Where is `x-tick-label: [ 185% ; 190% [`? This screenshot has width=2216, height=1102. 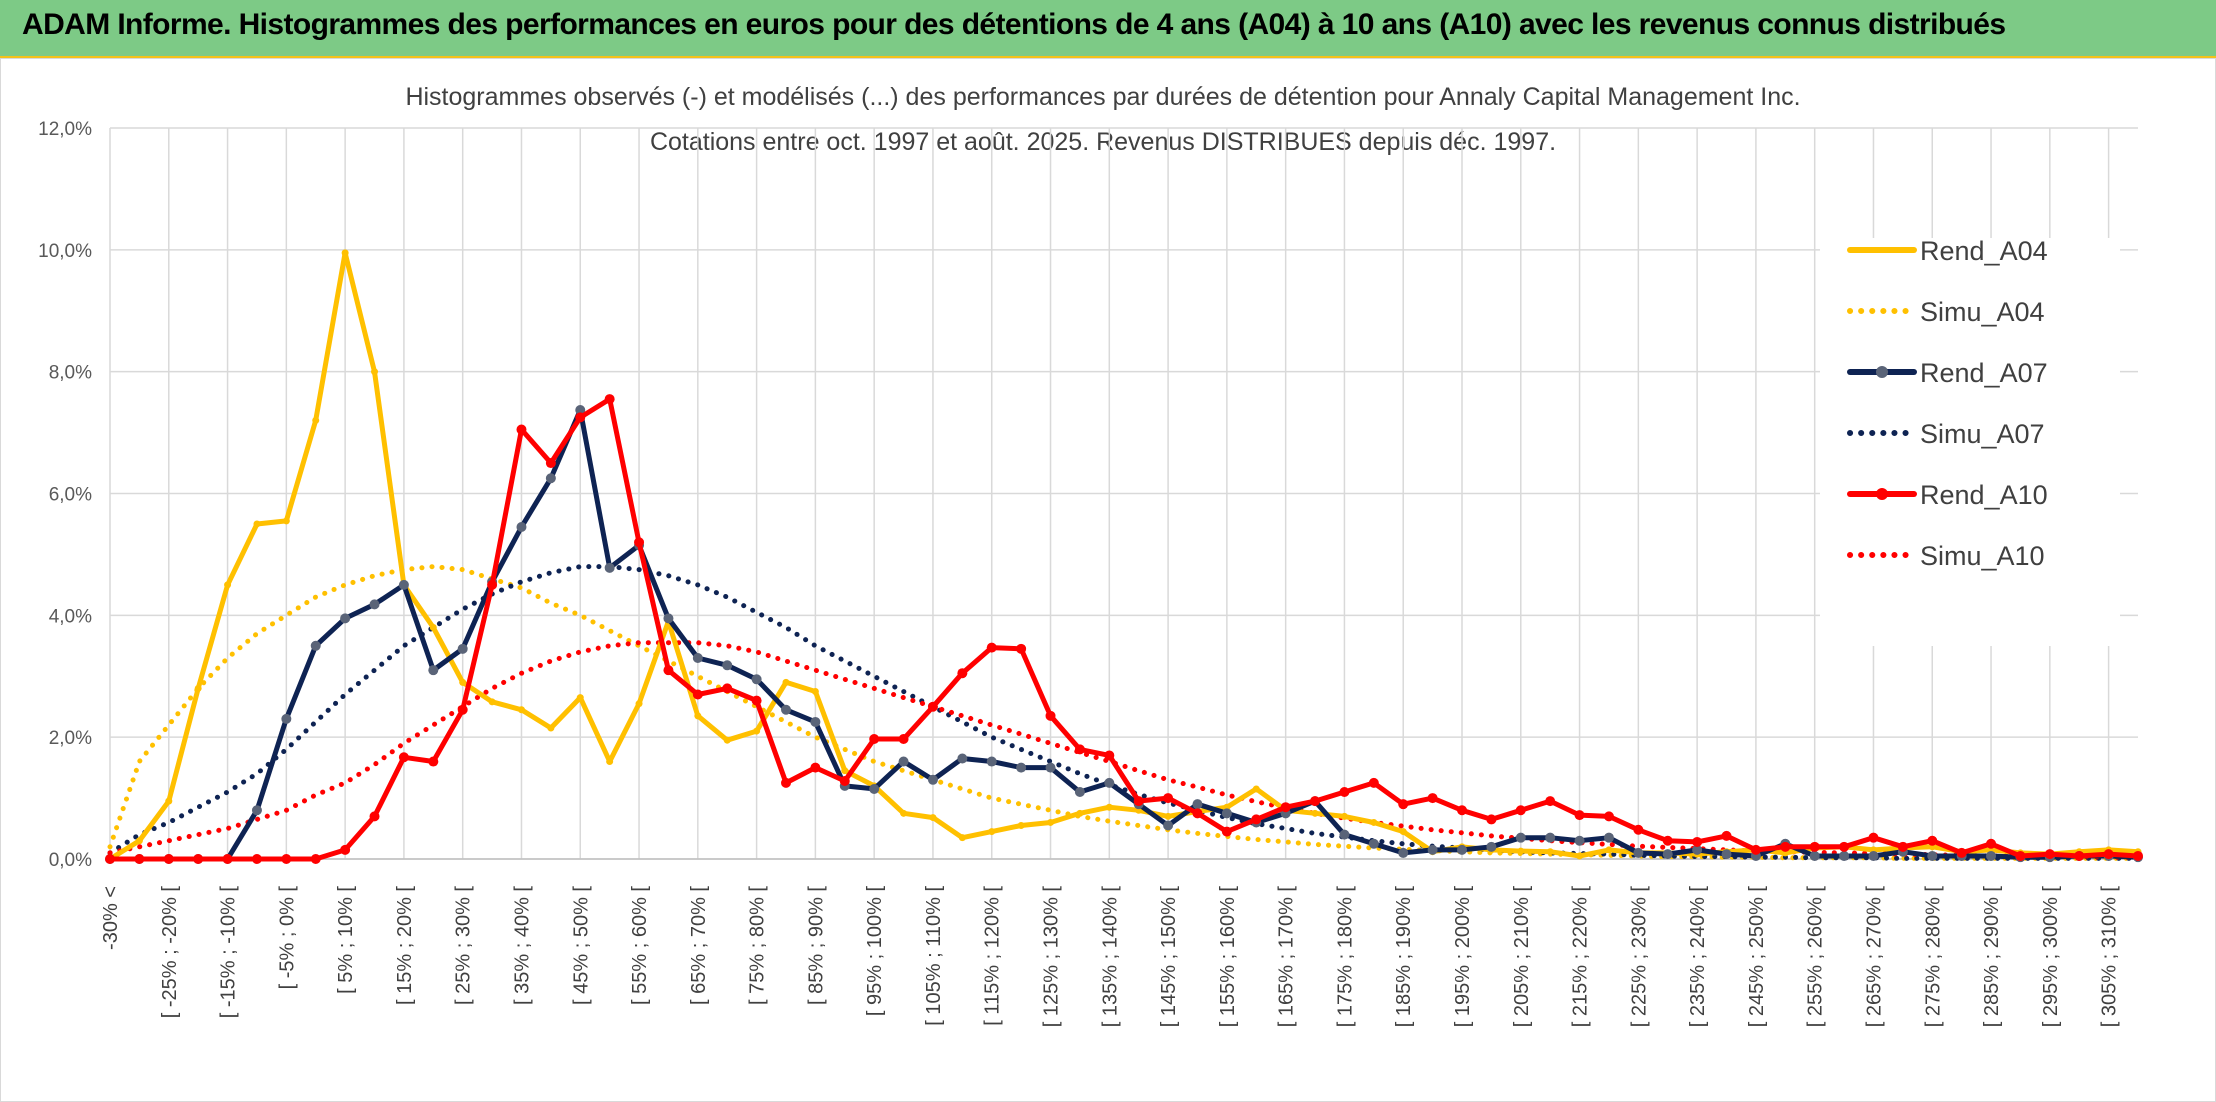 x-tick-label: [ 185% ; 190% [ is located at coordinates (1404, 957).